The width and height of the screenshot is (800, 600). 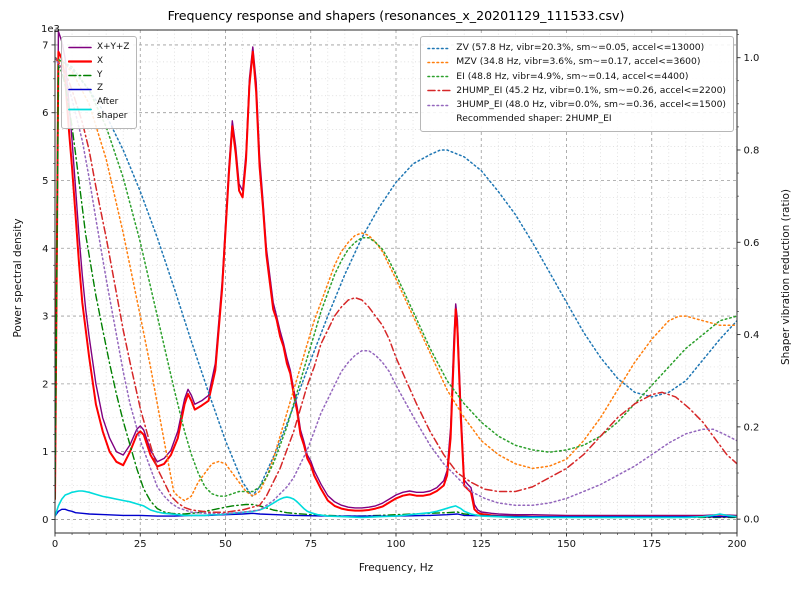 What do you see at coordinates (651, 544) in the screenshot?
I see `x-tick-label: 175` at bounding box center [651, 544].